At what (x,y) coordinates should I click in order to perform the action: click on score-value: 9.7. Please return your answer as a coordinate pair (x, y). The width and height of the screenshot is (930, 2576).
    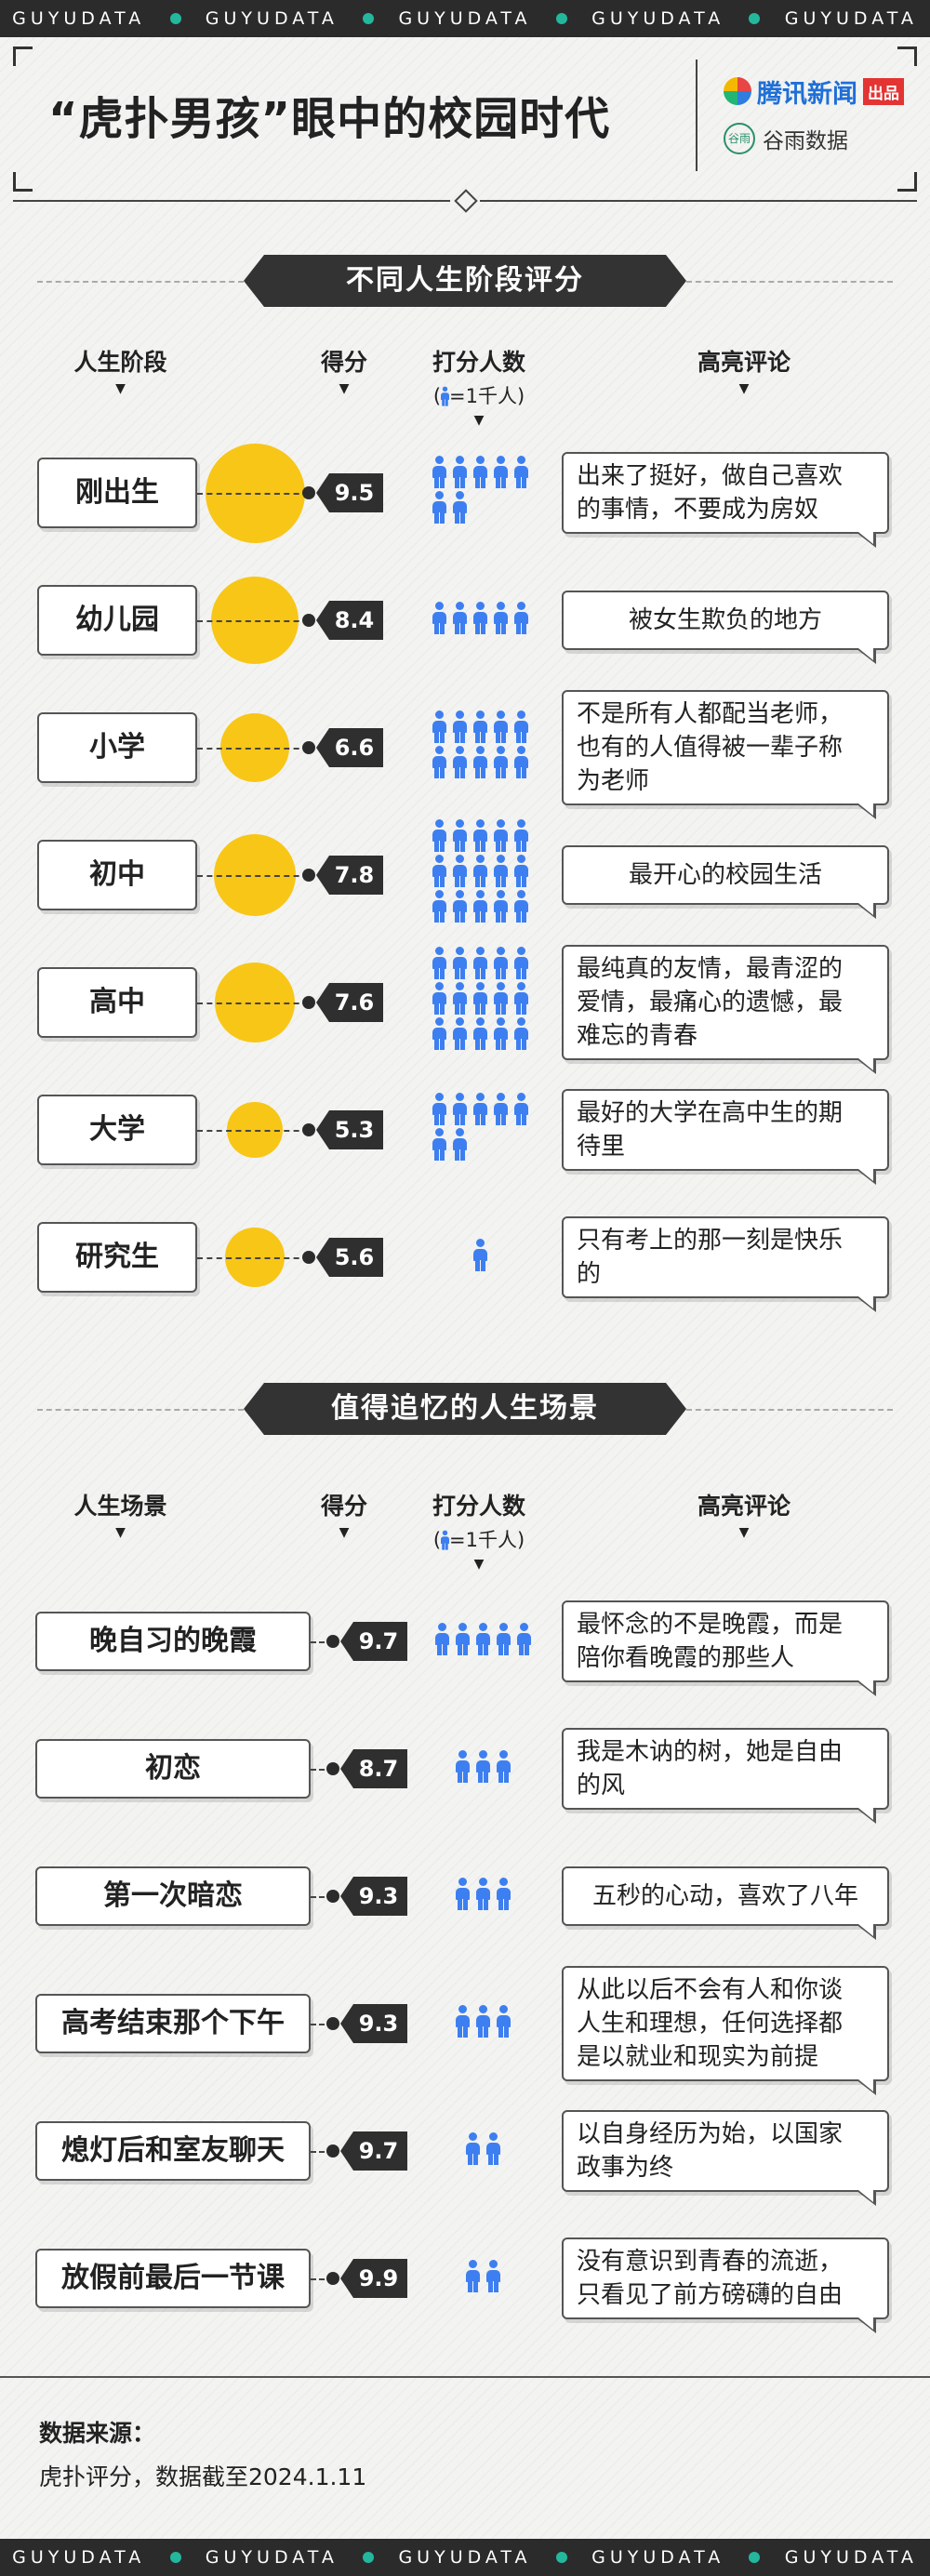
    Looking at the image, I should click on (373, 2151).